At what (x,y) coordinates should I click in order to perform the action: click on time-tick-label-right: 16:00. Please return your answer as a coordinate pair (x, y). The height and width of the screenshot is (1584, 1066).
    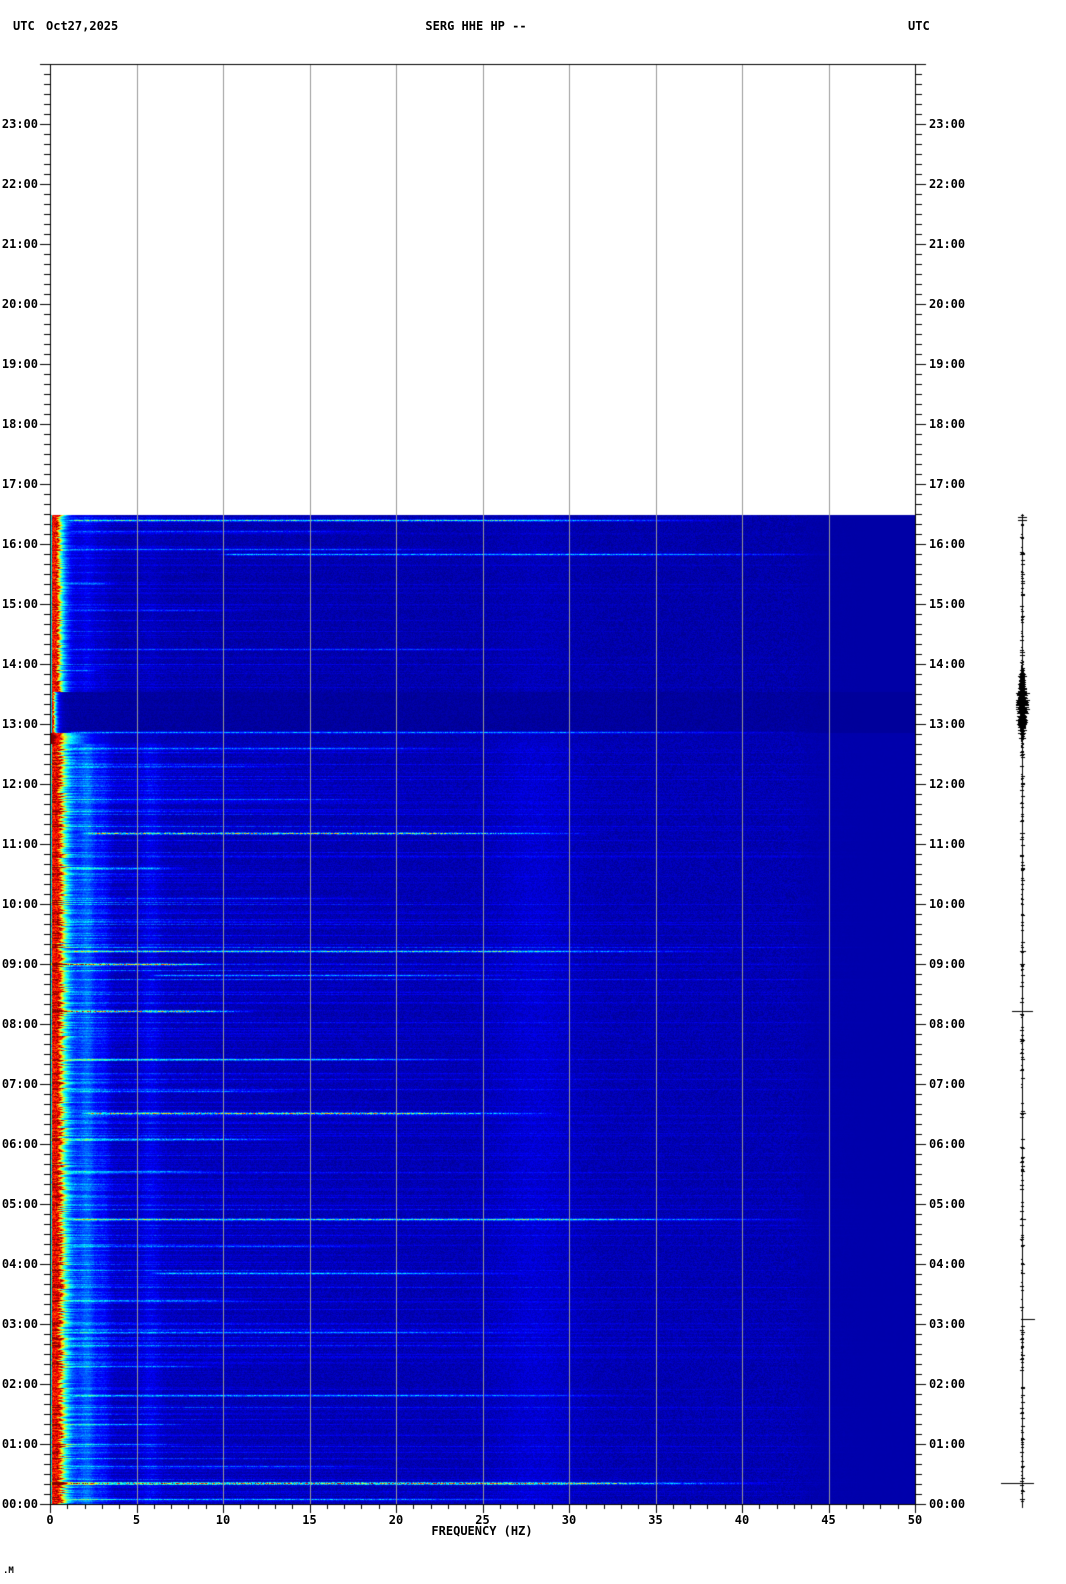
    Looking at the image, I should click on (947, 544).